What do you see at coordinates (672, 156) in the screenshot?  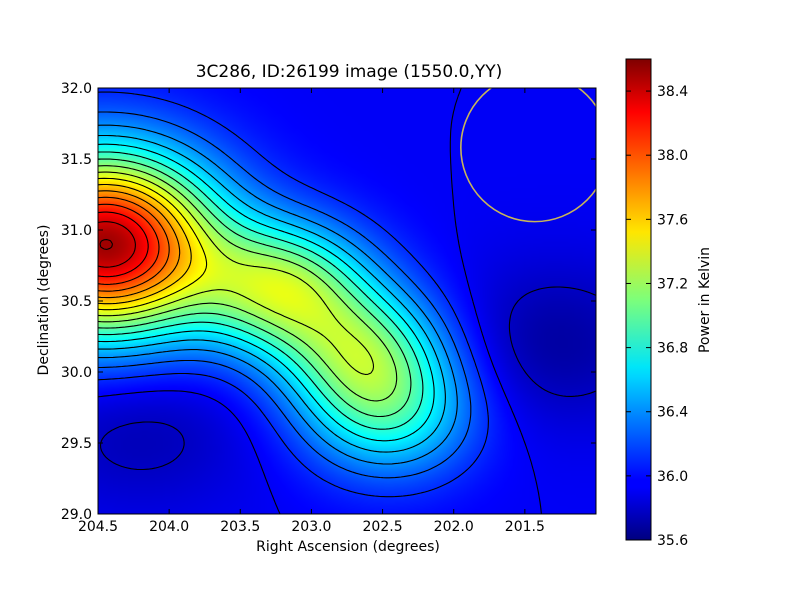 I see `colorbar-tick-label: 38.0` at bounding box center [672, 156].